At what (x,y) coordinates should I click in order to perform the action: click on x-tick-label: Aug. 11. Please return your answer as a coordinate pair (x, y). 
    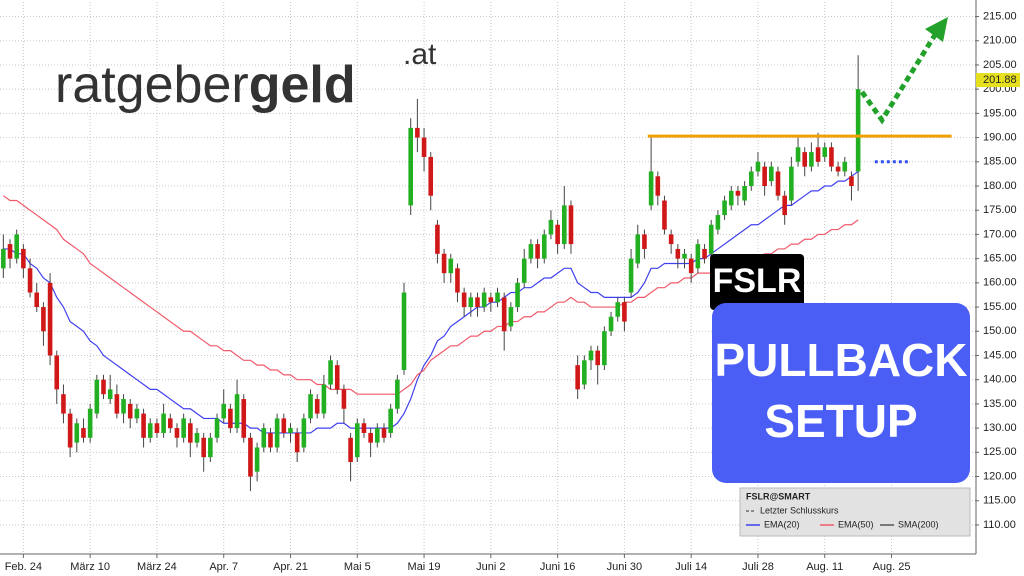
    Looking at the image, I should click on (824, 567).